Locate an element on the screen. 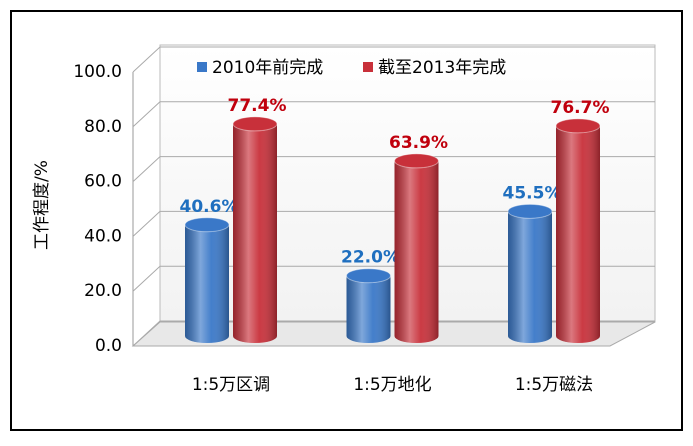 This screenshot has width=693, height=446. y-tick-label: 60.0 is located at coordinates (103, 182).